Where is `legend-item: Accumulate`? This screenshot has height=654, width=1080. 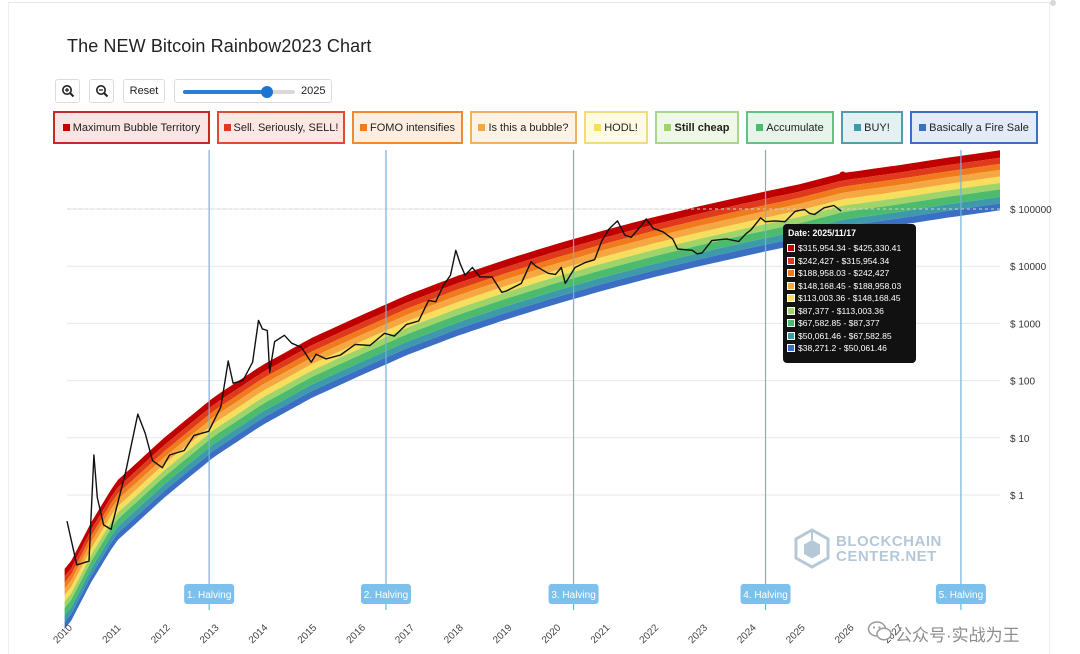 legend-item: Accumulate is located at coordinates (790, 127).